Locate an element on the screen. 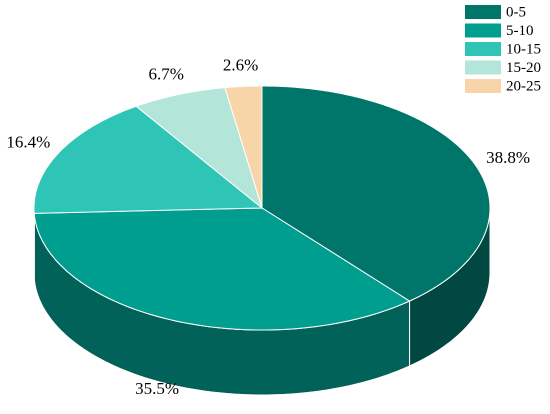 The width and height of the screenshot is (550, 414). legend-label: 15-20 is located at coordinates (523, 68).